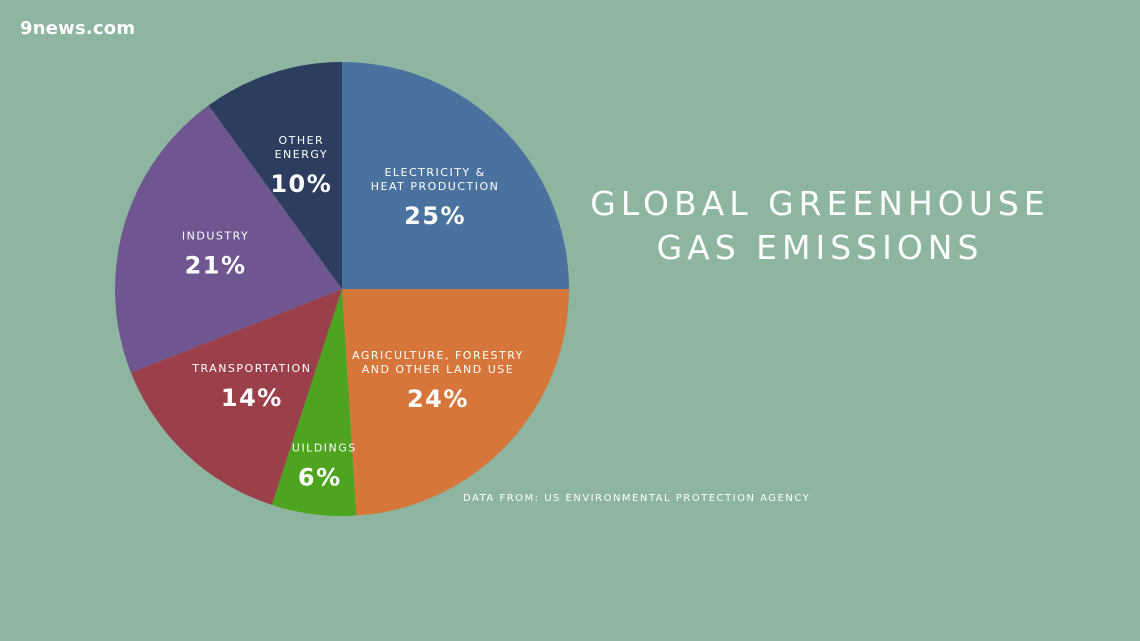 The image size is (1140, 641). Describe the element at coordinates (434, 172) in the screenshot. I see `slice-label-electricity-1: ELECTRICITY &` at that location.